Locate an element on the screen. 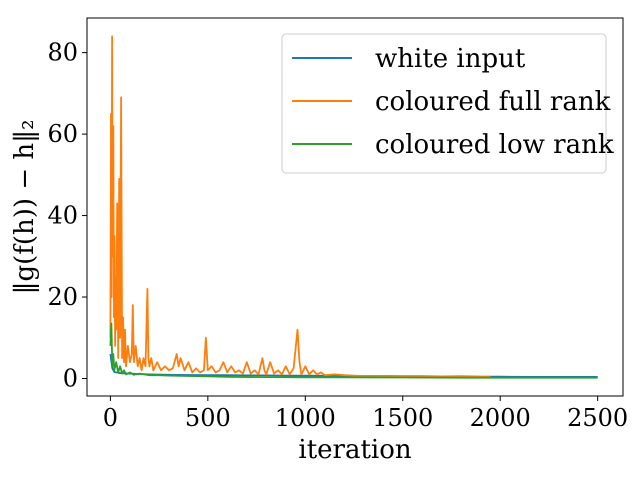 The width and height of the screenshot is (640, 480). x-tick-label: 500 is located at coordinates (208, 418).